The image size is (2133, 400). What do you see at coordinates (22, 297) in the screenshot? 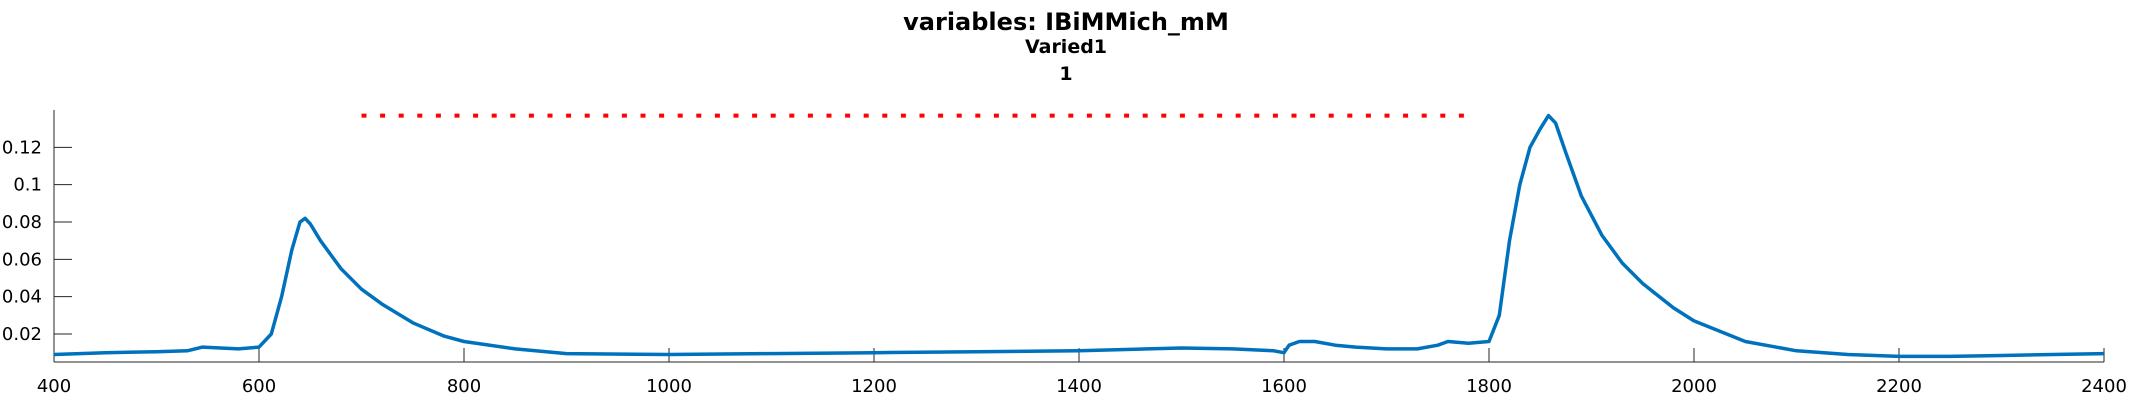
I see `y-tick-label: 0.04` at bounding box center [22, 297].